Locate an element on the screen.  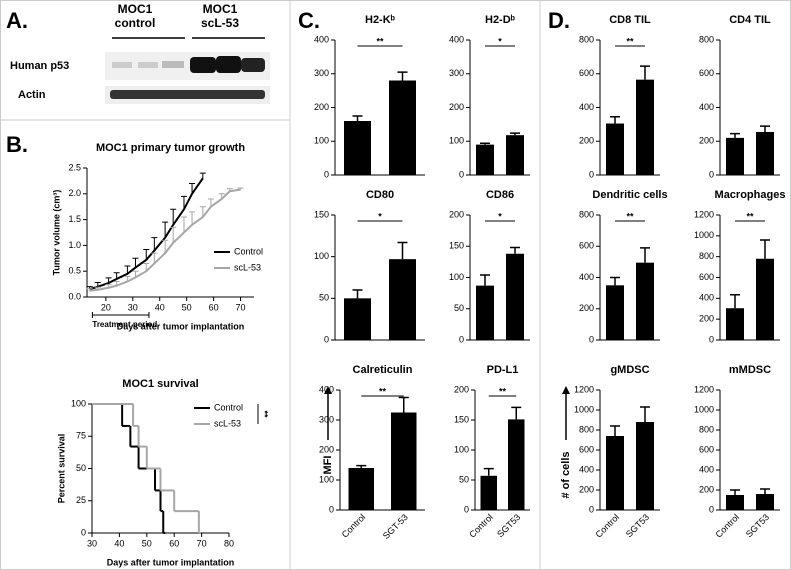
group-label-box: MOC1 control is located at coordinates (135, 16).